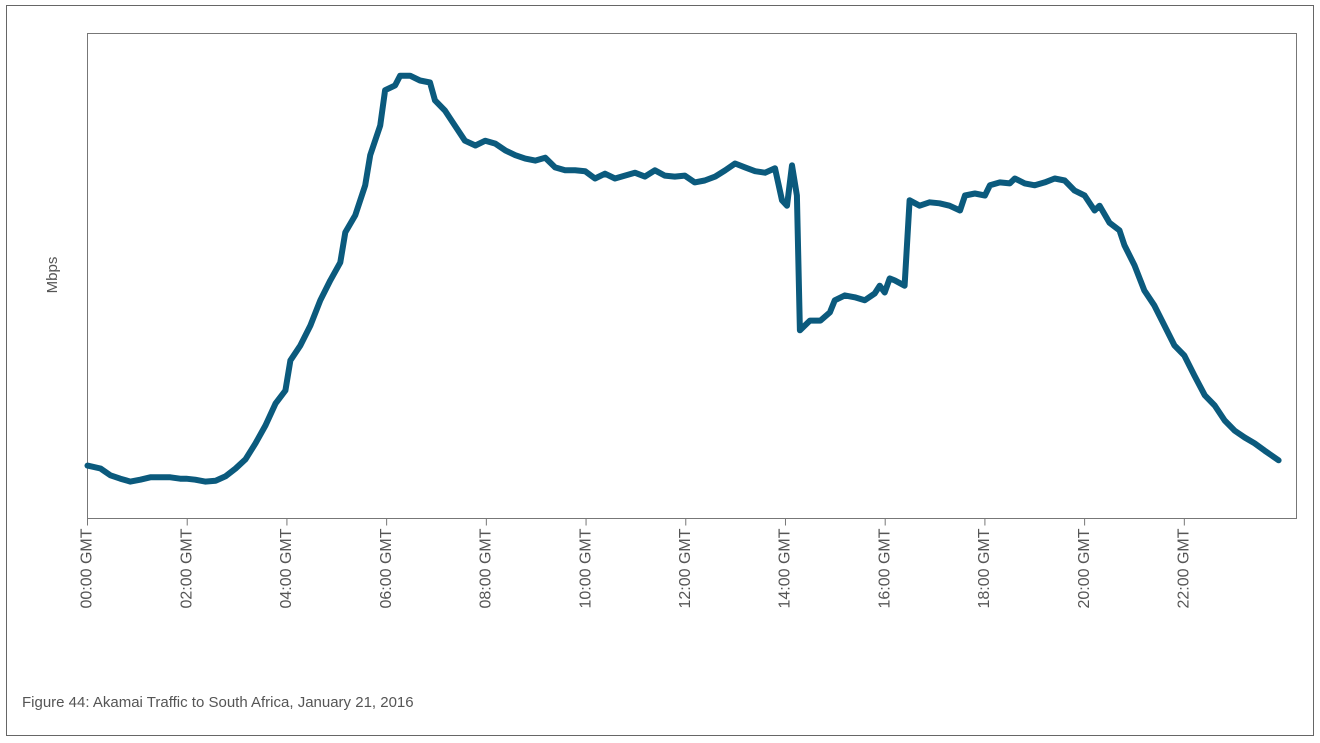 Image resolution: width=1320 pixels, height=743 pixels. Describe the element at coordinates (685, 568) in the screenshot. I see `x-tick-label: 12:00 GMT` at that location.